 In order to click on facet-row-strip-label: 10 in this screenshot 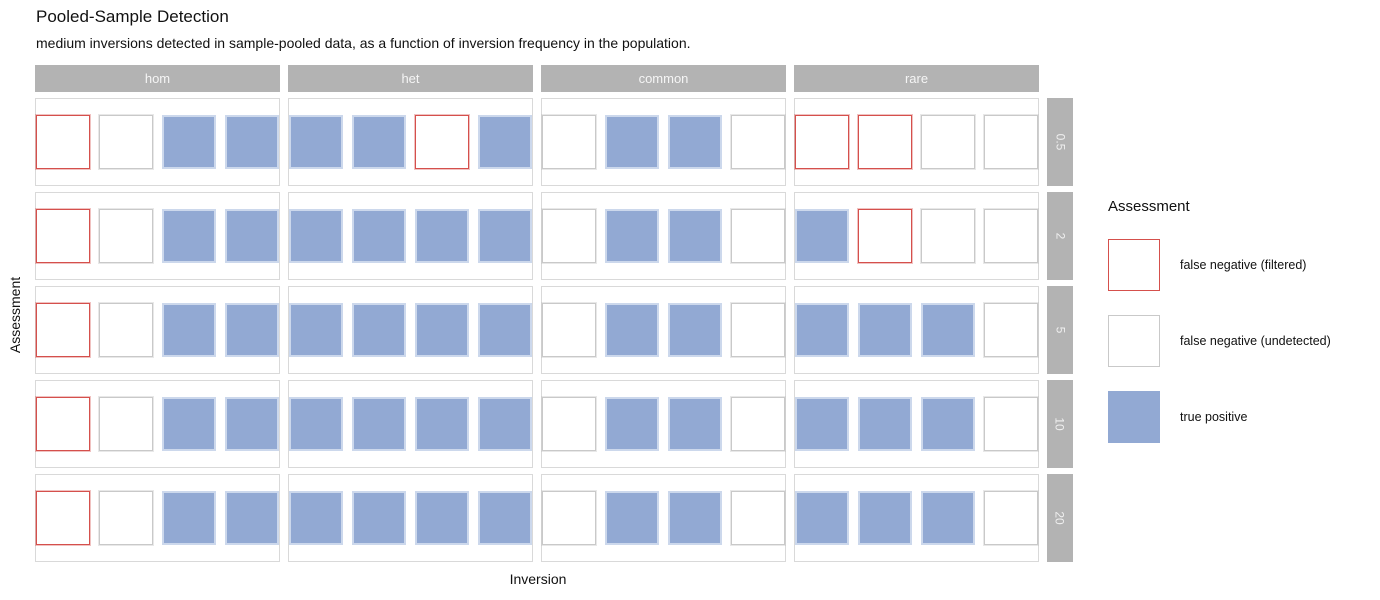, I will do `click(1059, 424)`.